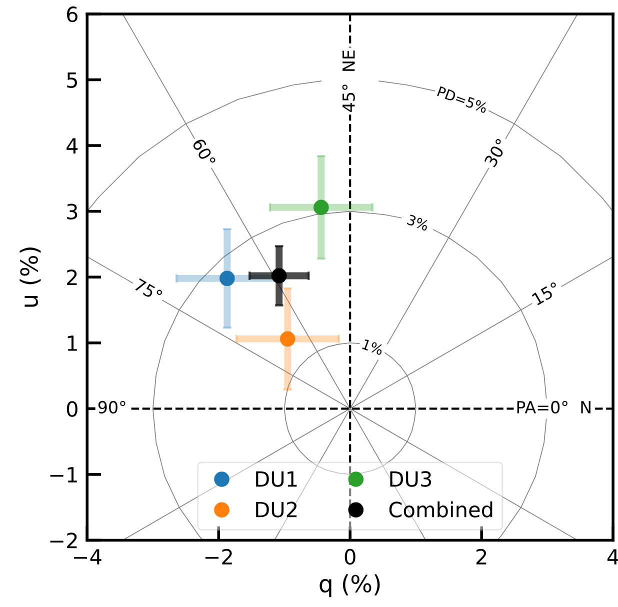 The image size is (618, 607). I want to click on x-tick-label: 0, so click(350, 556).